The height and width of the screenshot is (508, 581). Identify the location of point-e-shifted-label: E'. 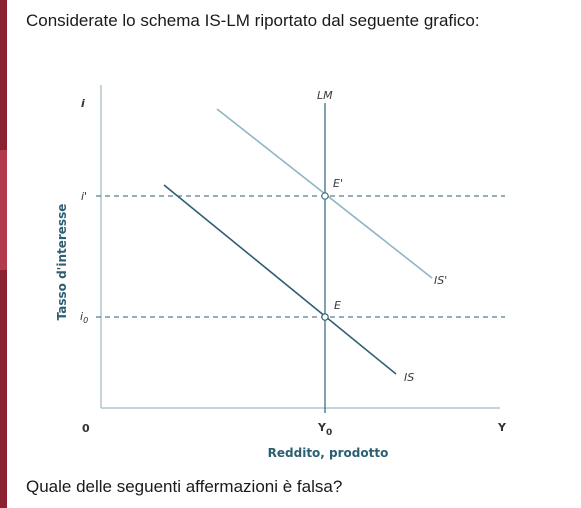
(338, 183).